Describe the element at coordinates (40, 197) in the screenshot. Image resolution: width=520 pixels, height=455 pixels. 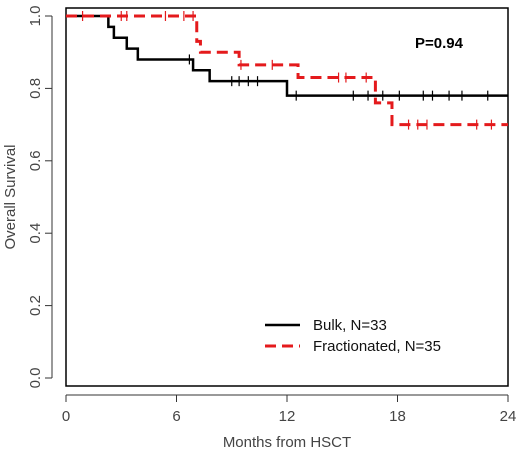
I see `y-axis: 0.0 0.2 0.4 0.6 0.8 1.0` at that location.